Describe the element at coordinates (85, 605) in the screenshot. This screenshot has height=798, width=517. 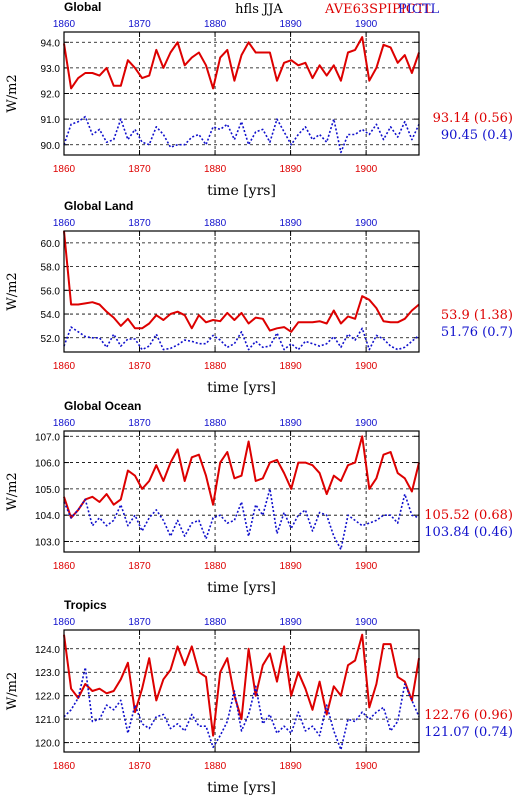
I see `panel-title: Tropics` at that location.